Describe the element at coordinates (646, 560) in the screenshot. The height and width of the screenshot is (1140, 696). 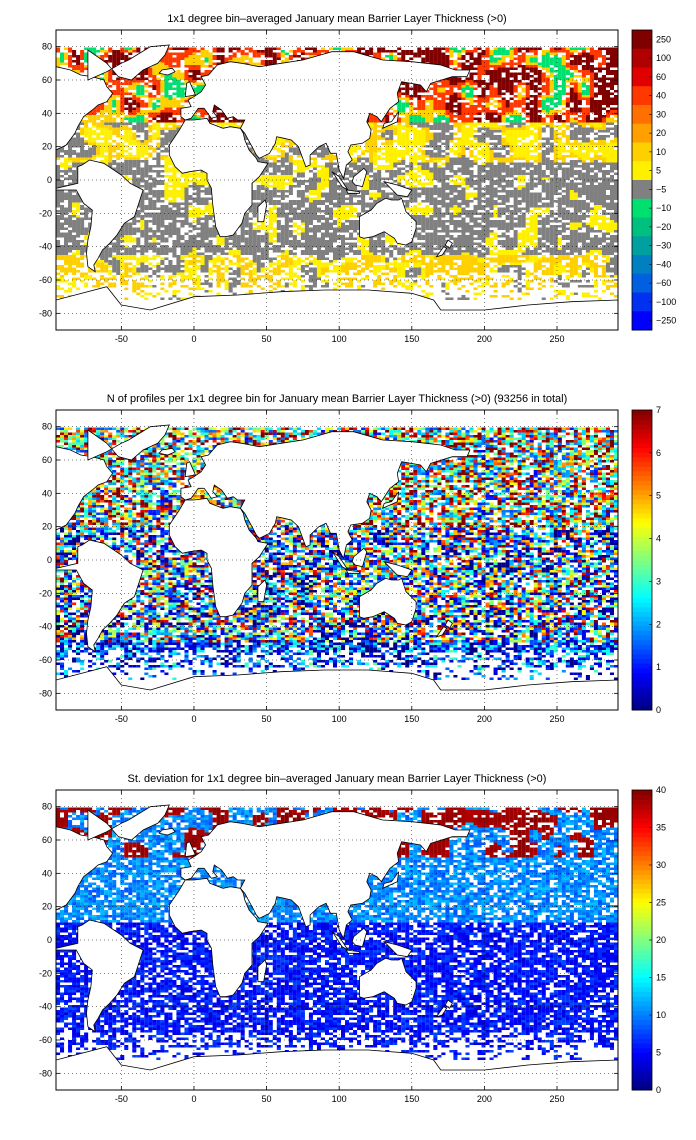
I see `colorbar: 0 1 2 3 4 5 6 7` at that location.